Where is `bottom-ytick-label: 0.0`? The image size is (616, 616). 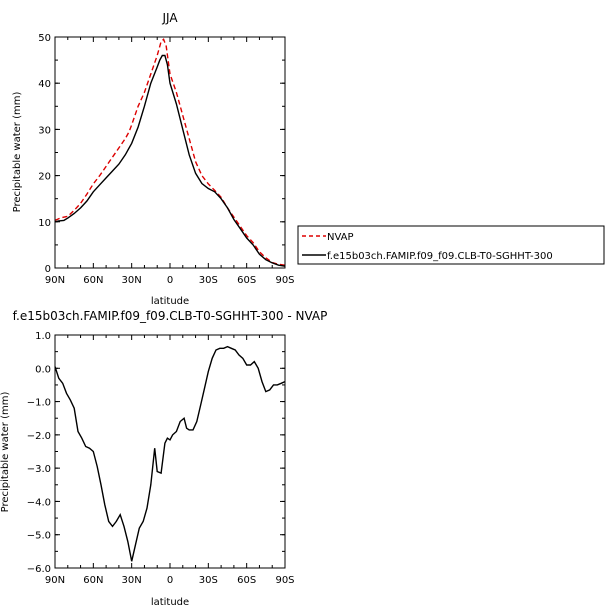
bottom-ytick-label: 0.0 is located at coordinates (43, 369).